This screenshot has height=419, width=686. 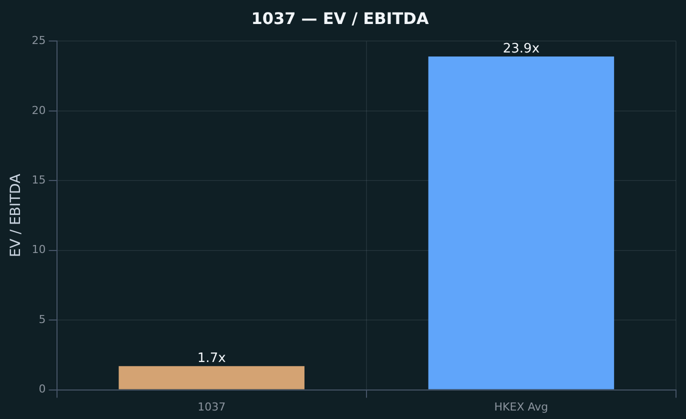 I want to click on y-tick-label: 15, so click(x=39, y=180).